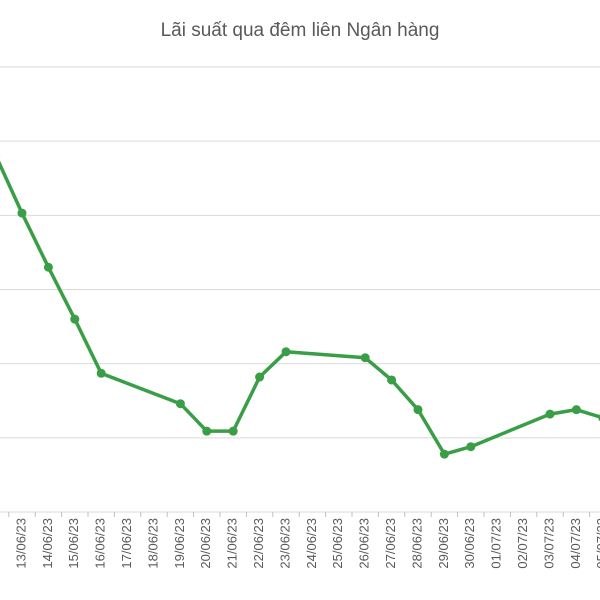 This screenshot has height=600, width=600. Describe the element at coordinates (47, 543) in the screenshot. I see `x-tick-label: 14/06/23` at that location.